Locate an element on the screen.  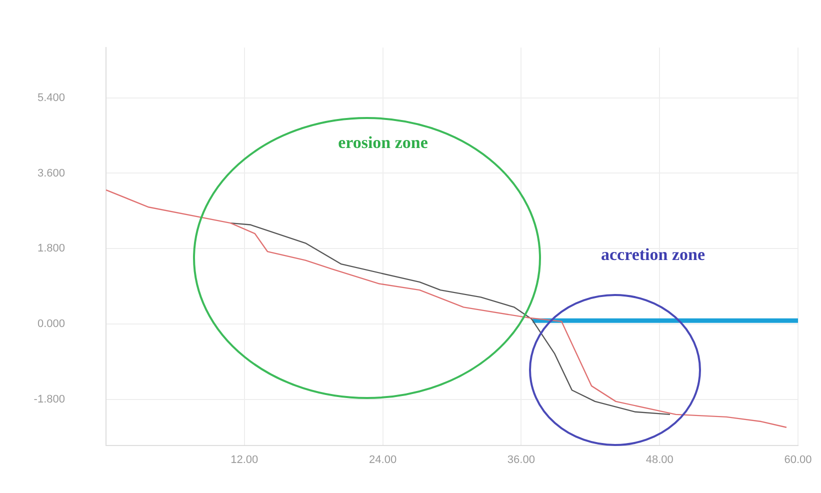
x-tick-label: 48.00 is located at coordinates (660, 460).